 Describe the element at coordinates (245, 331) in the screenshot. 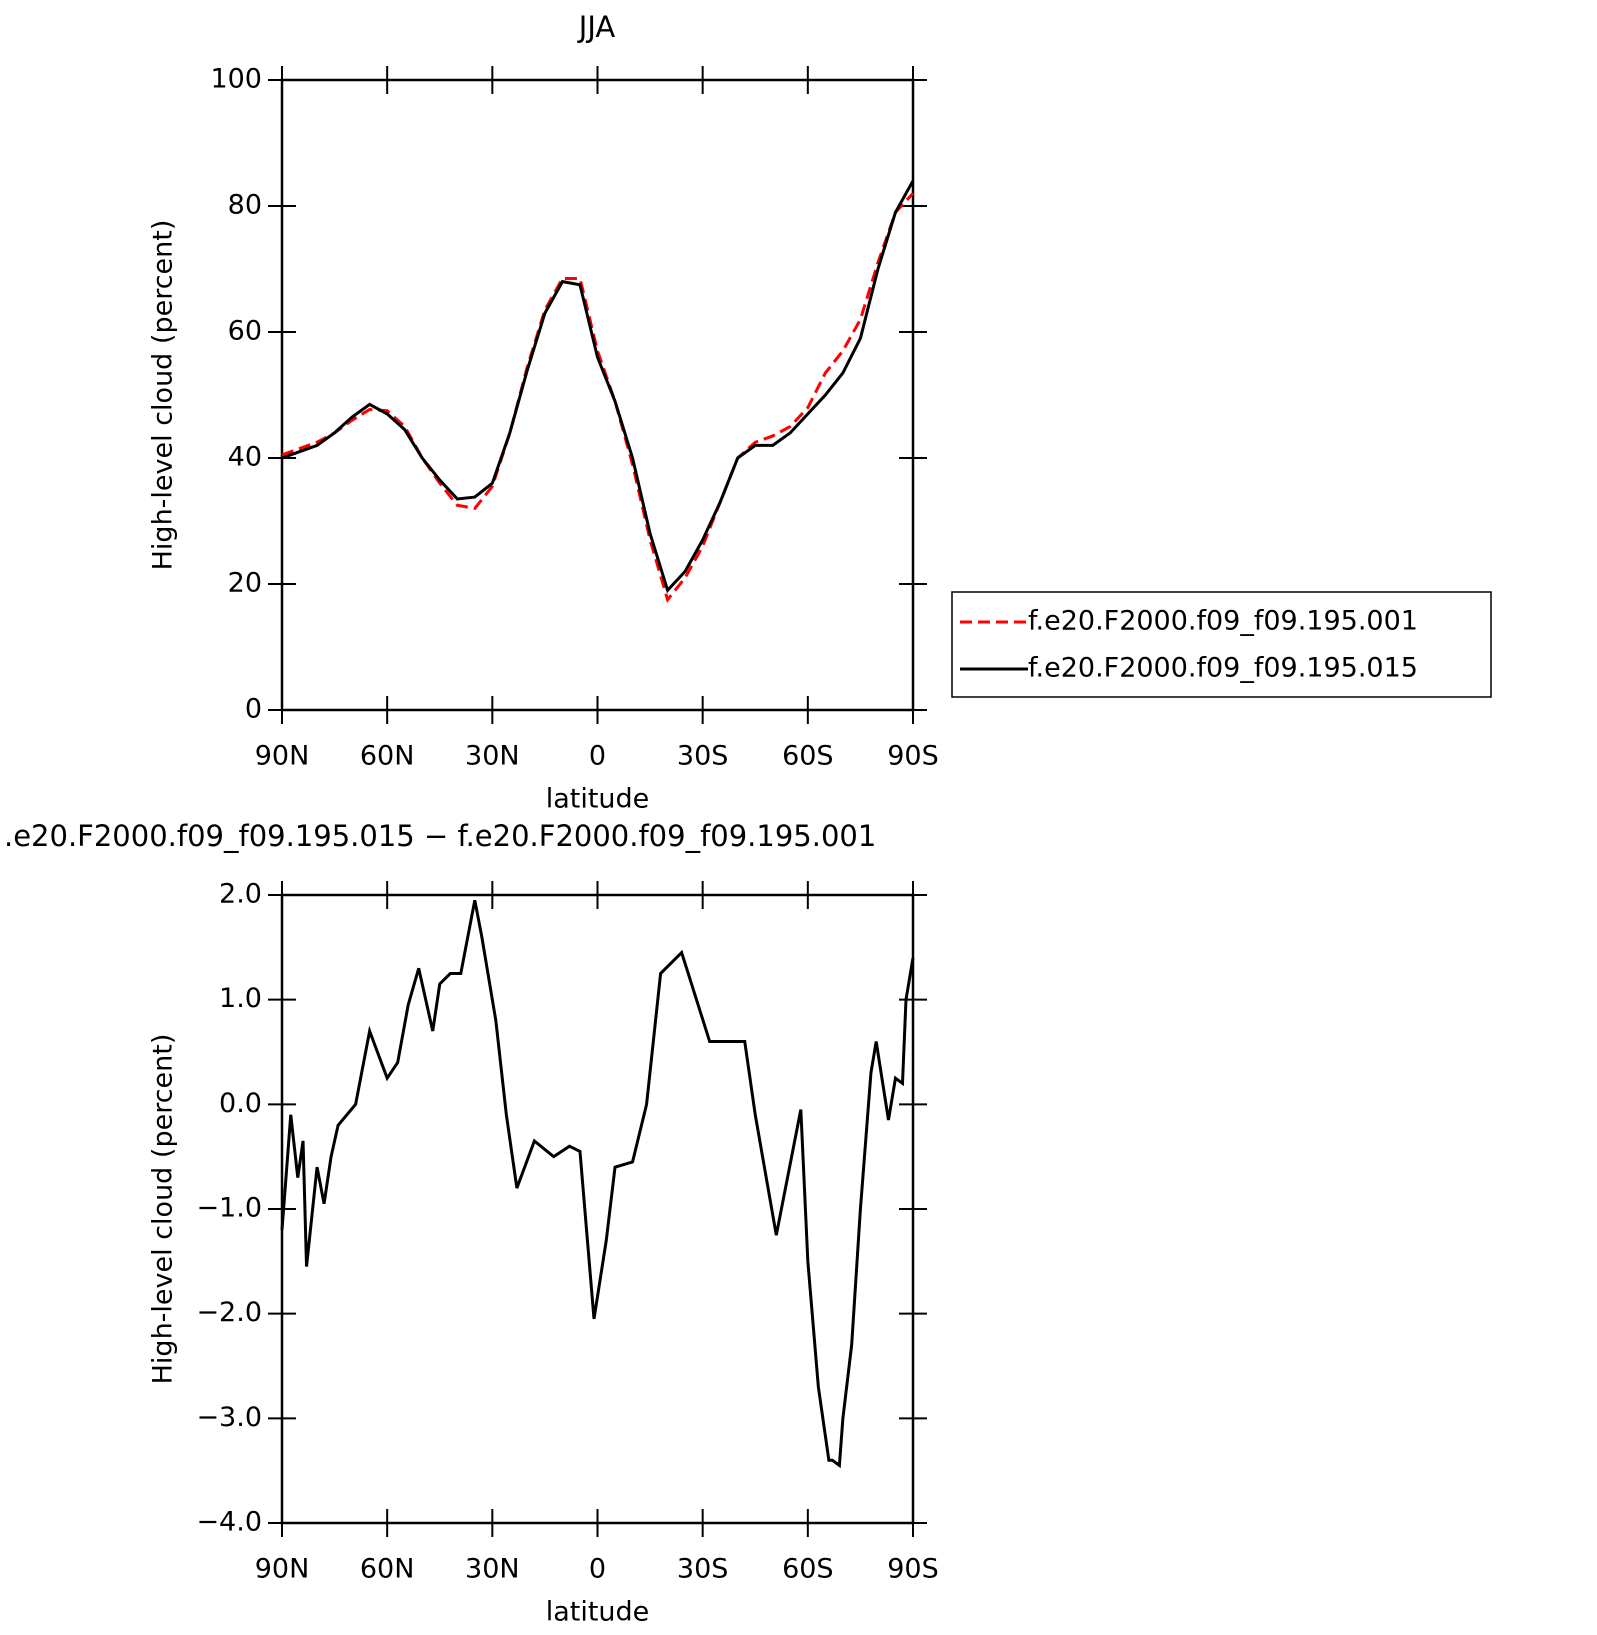

I see `y-tick-label: 60` at that location.